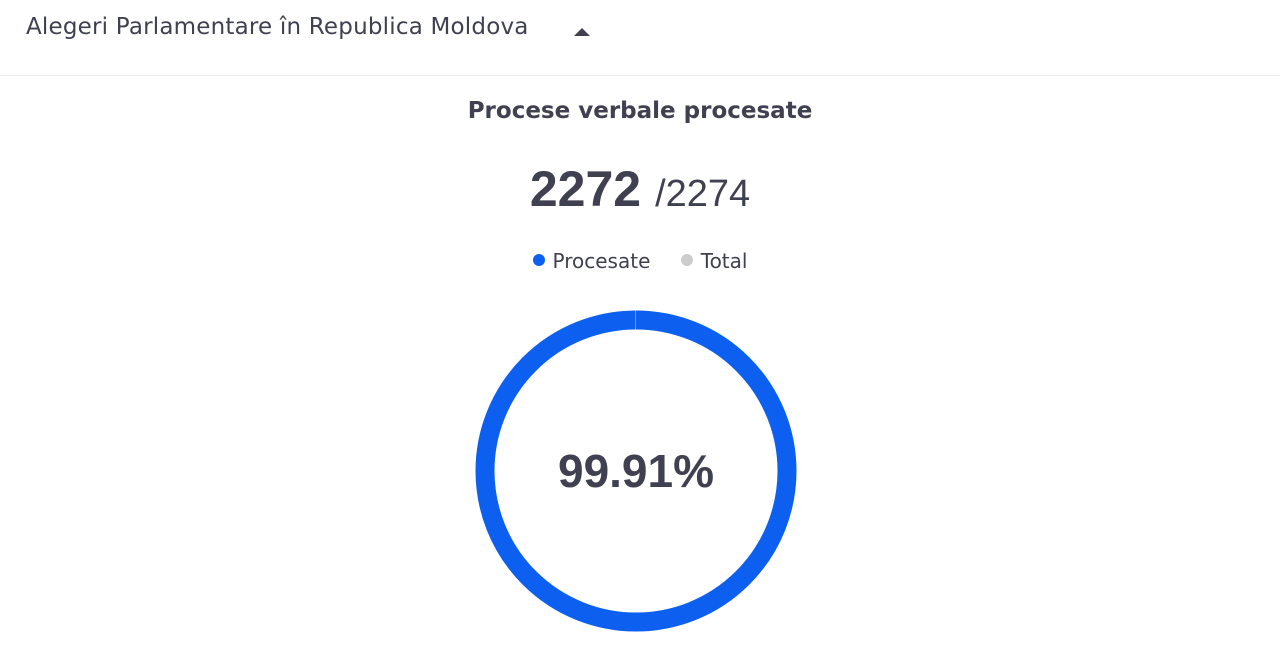 The width and height of the screenshot is (1280, 668). I want to click on legend-item-total: Total, so click(714, 261).